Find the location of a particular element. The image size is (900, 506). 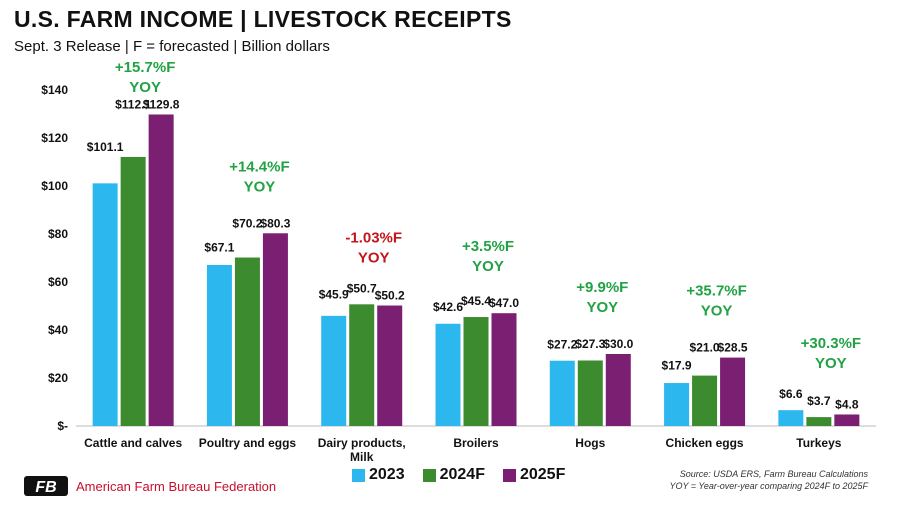

data-label: $28.5 is located at coordinates (733, 348).